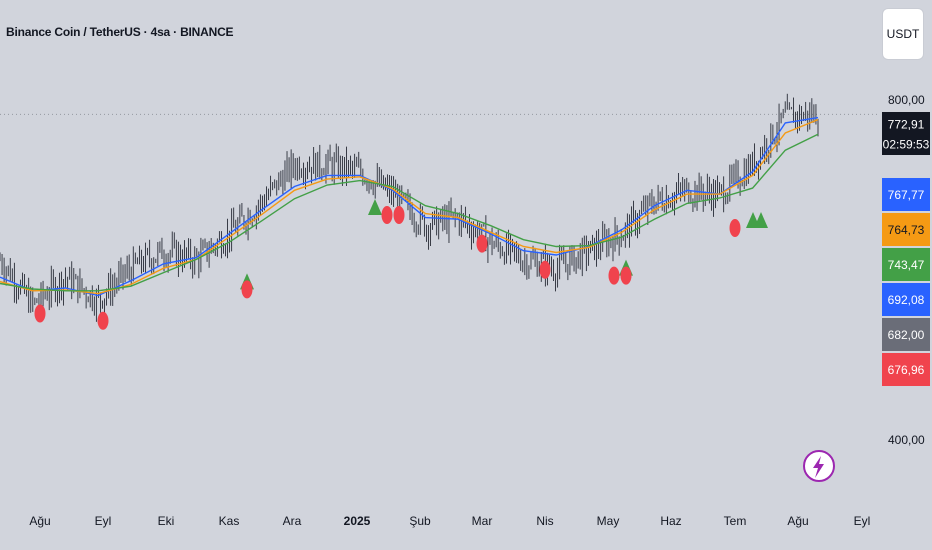 The height and width of the screenshot is (550, 932). I want to click on price-label-text: 682,00, so click(906, 335).